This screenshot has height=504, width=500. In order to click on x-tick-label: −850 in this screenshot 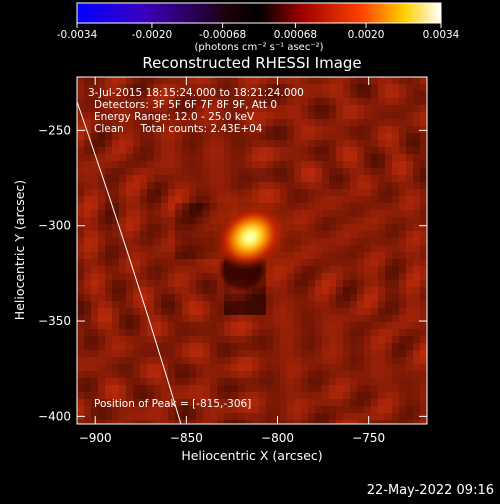, I will do `click(186, 438)`.